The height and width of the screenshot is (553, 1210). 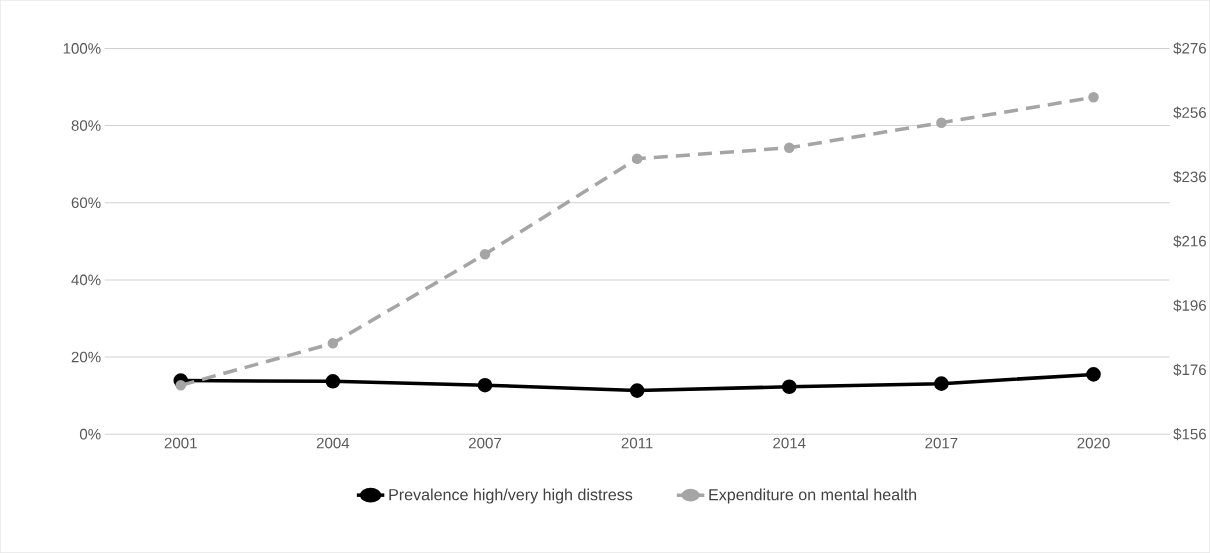 What do you see at coordinates (1189, 305) in the screenshot?
I see `y2-tick-label: $196` at bounding box center [1189, 305].